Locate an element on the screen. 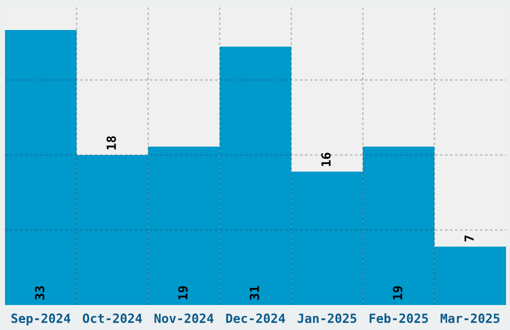 The height and width of the screenshot is (330, 510). data-label: 16 is located at coordinates (326, 159).